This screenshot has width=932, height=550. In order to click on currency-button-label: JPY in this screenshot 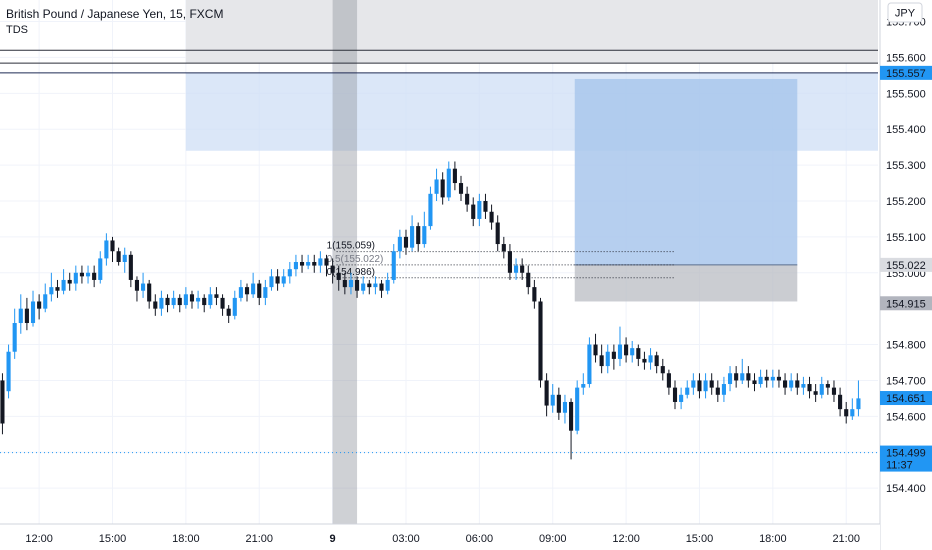, I will do `click(905, 14)`.